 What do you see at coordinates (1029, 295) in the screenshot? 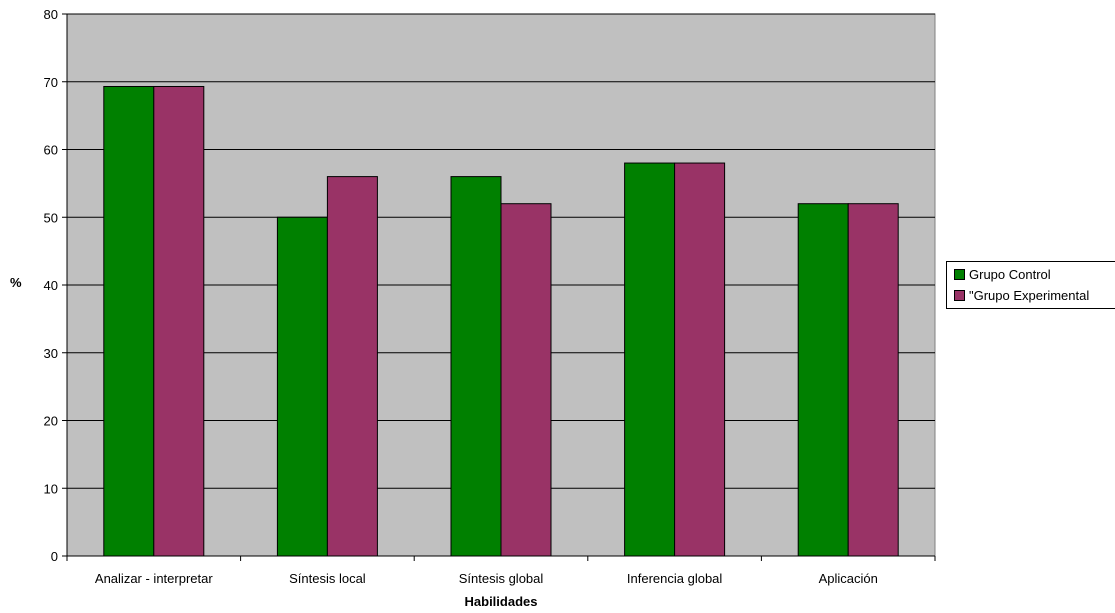
I see `legend-label-experimental: "Grupo Experimental` at bounding box center [1029, 295].